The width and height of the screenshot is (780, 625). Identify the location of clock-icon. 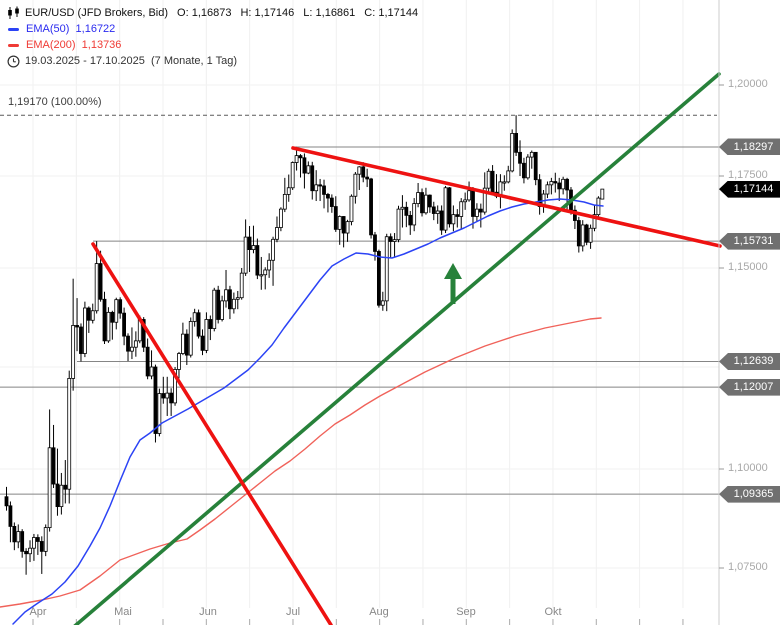
(13, 61).